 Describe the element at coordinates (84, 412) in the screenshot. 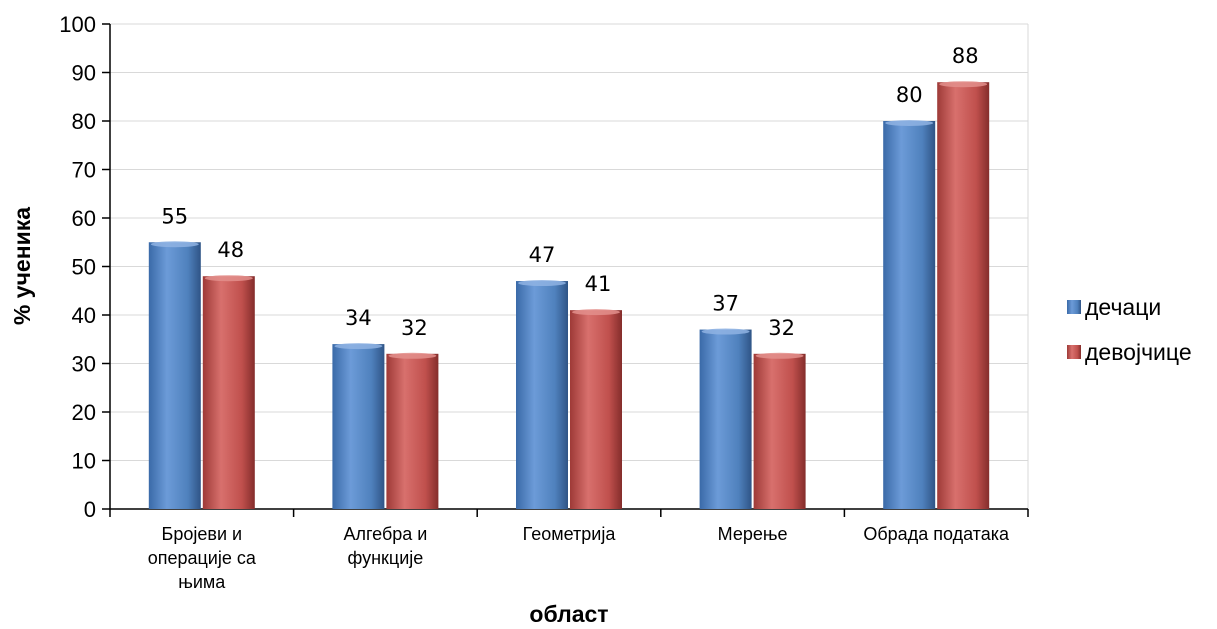

I see `y-tick-label: 20` at that location.